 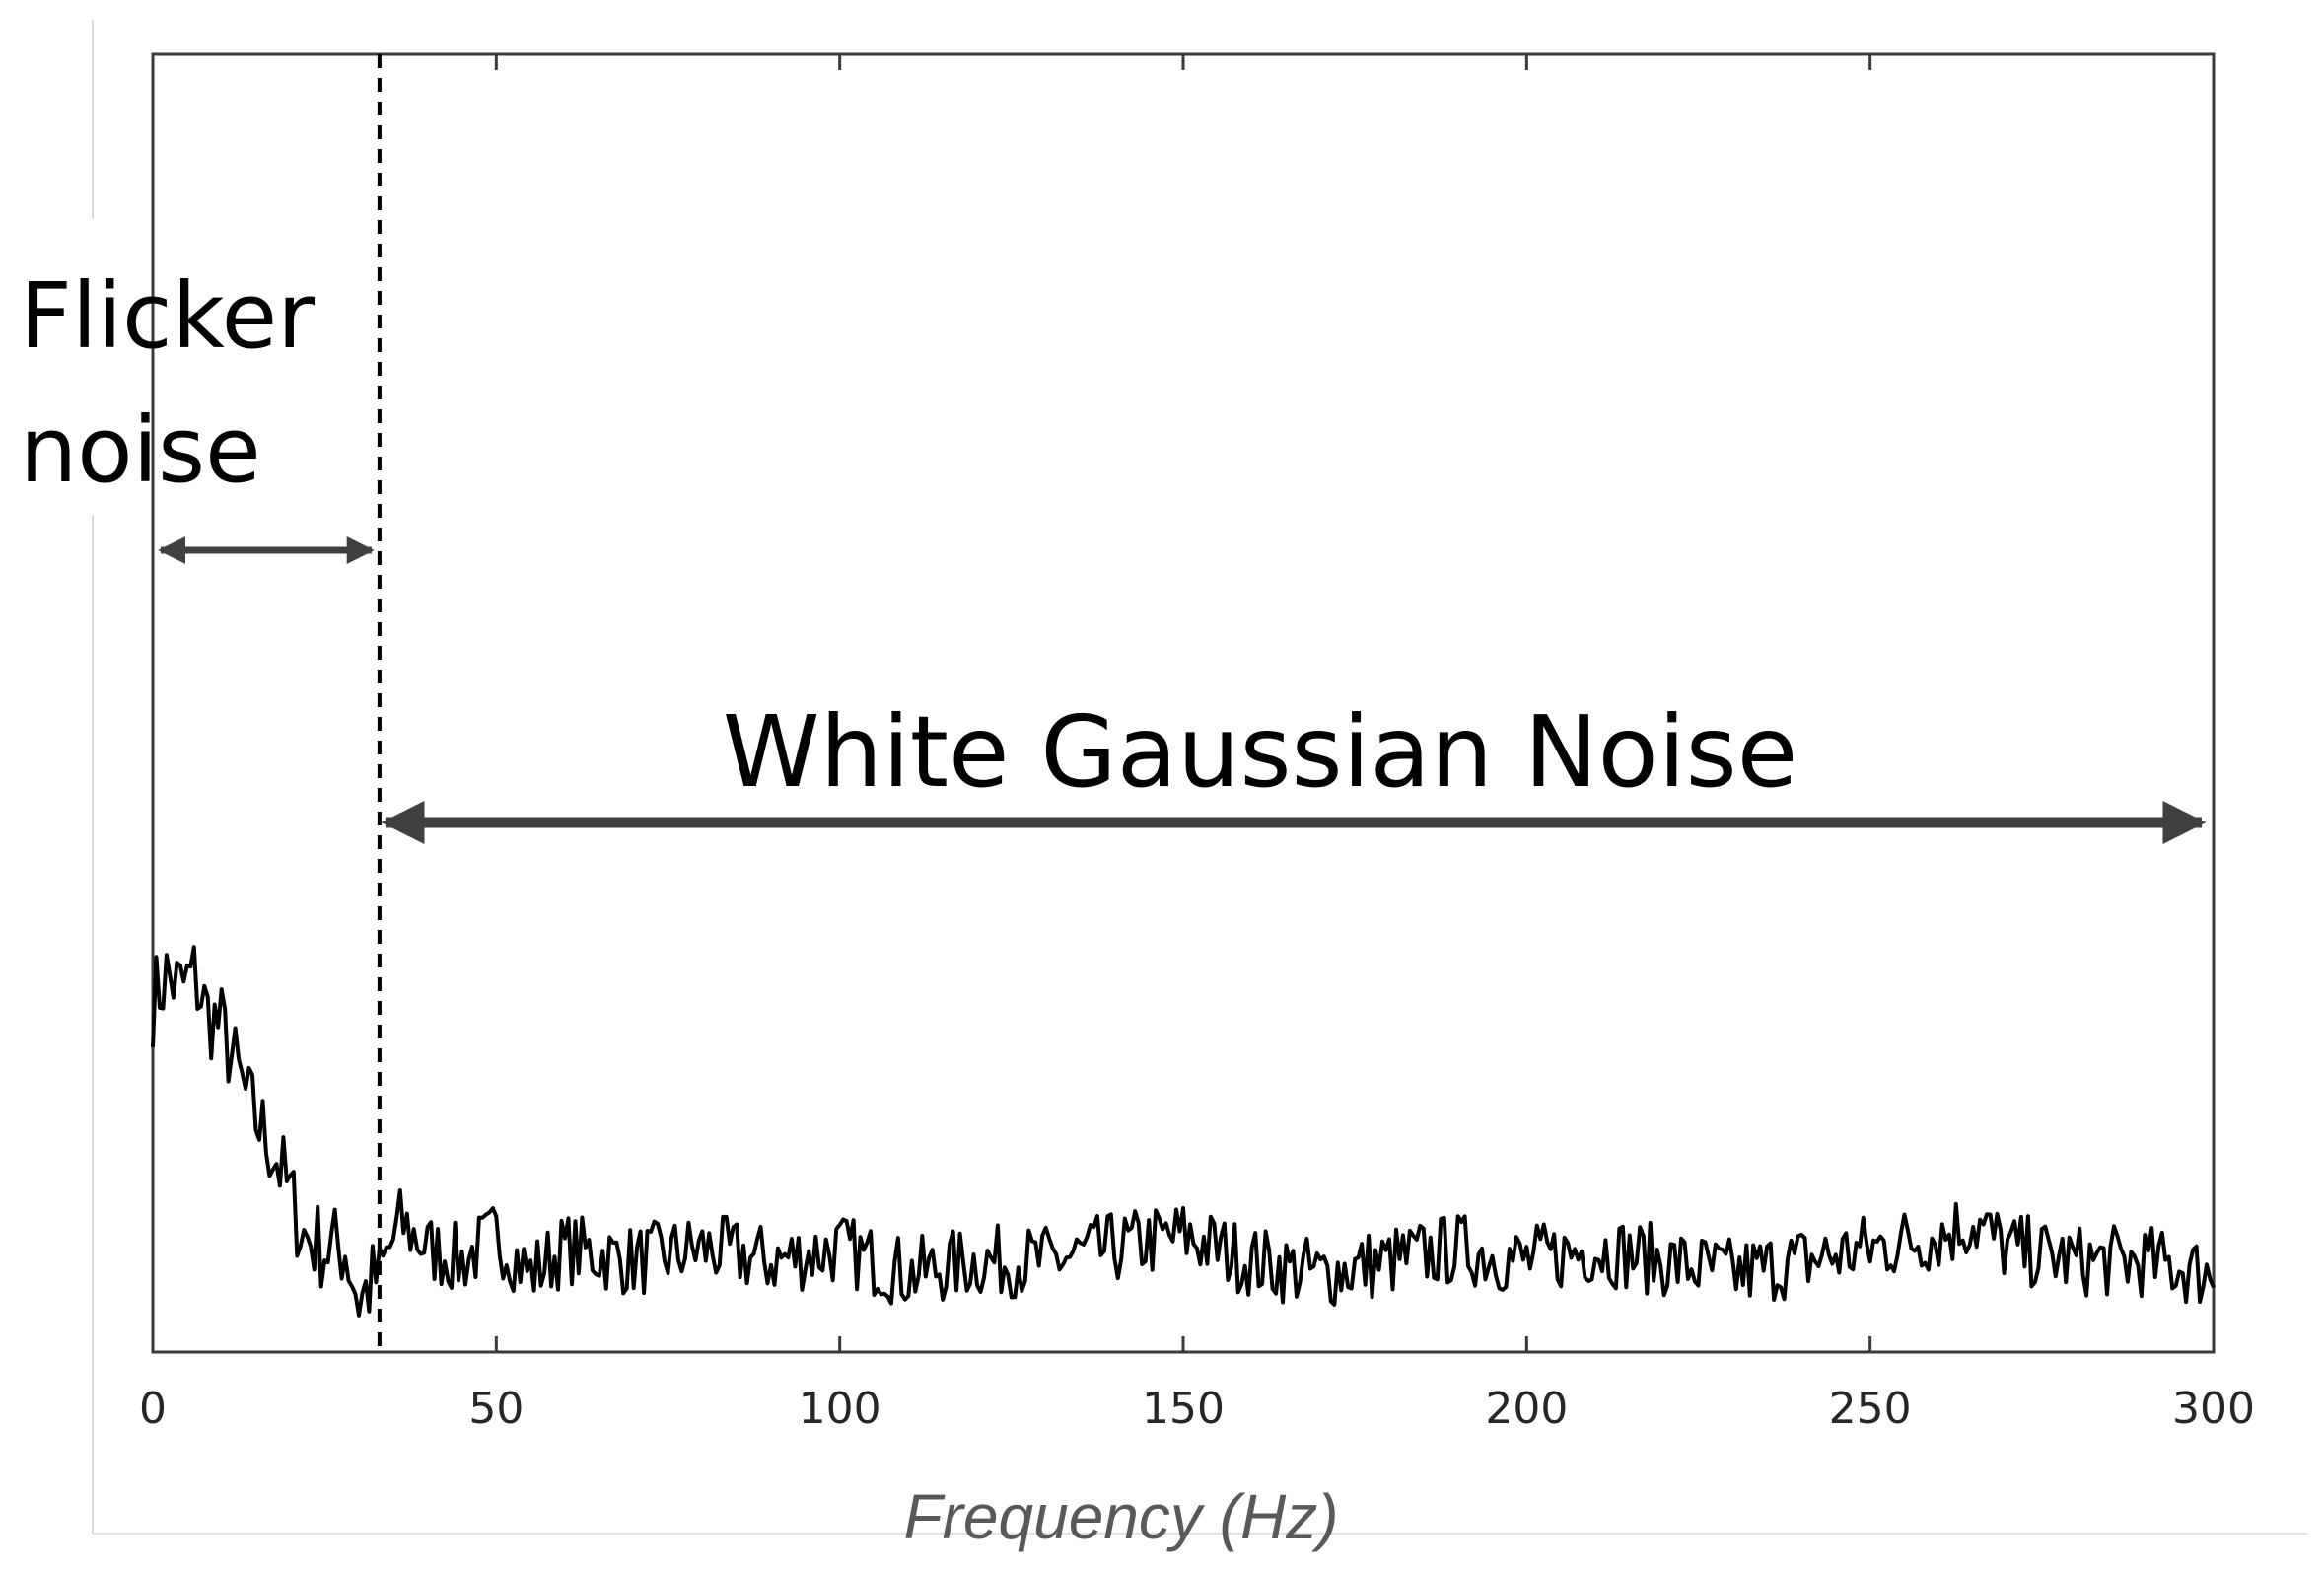 I want to click on flicker-label-background, so click(x=47, y=367).